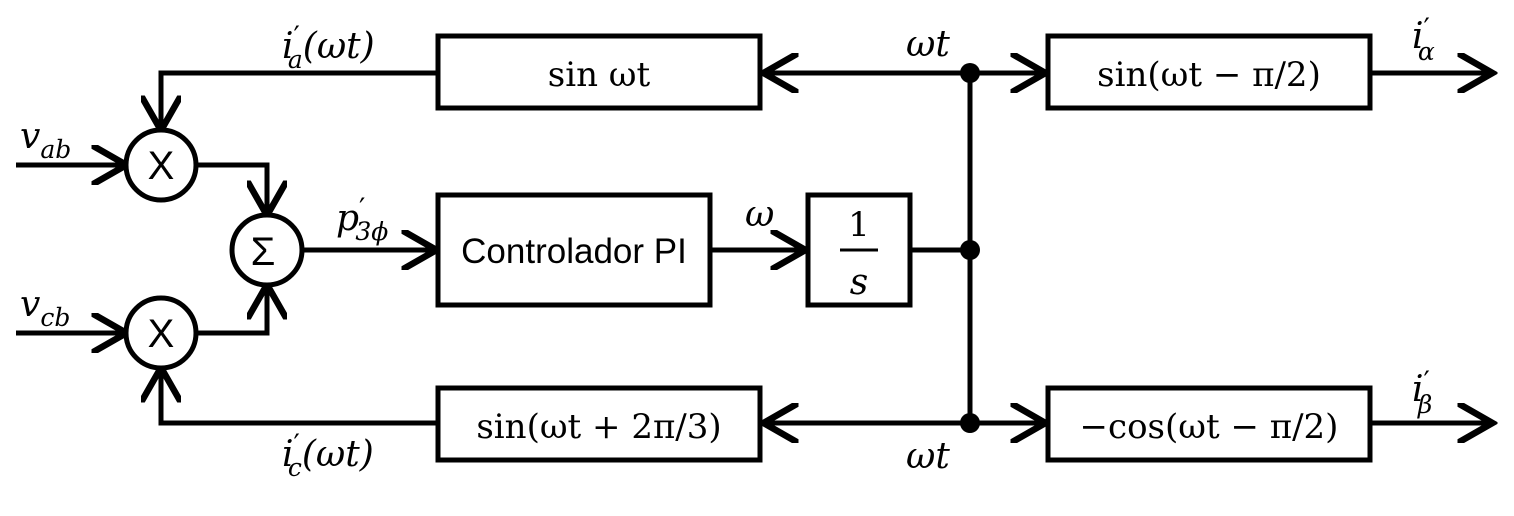 This screenshot has width=1514, height=516. Describe the element at coordinates (1209, 75) in the screenshot. I see `block-output-alpha-label: sin(ωt − π/2)` at that location.